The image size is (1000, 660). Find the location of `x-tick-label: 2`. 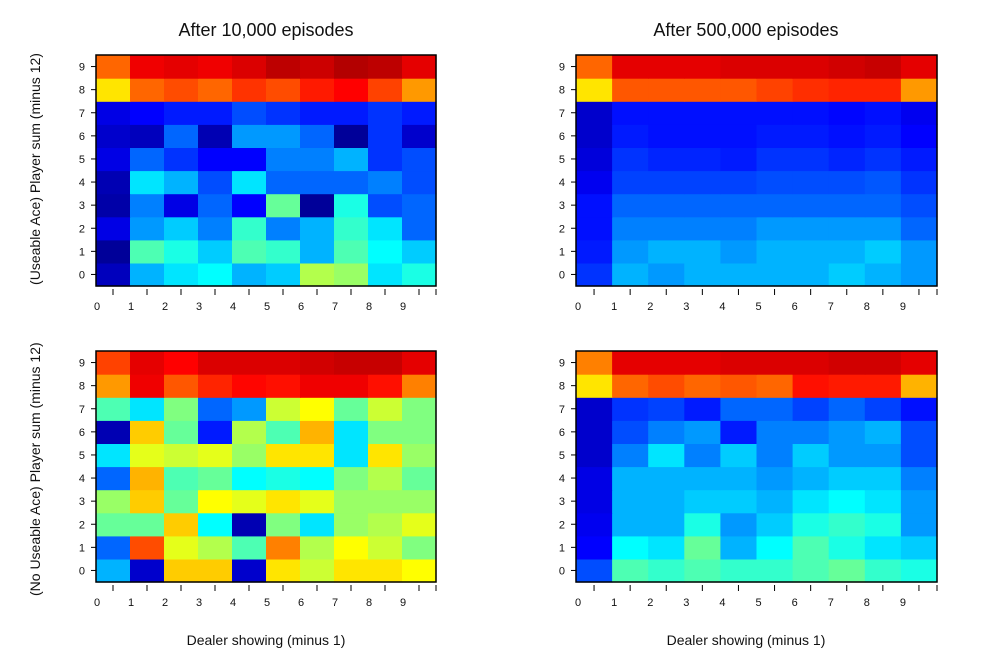

x-tick-label: 2 is located at coordinates (165, 307).